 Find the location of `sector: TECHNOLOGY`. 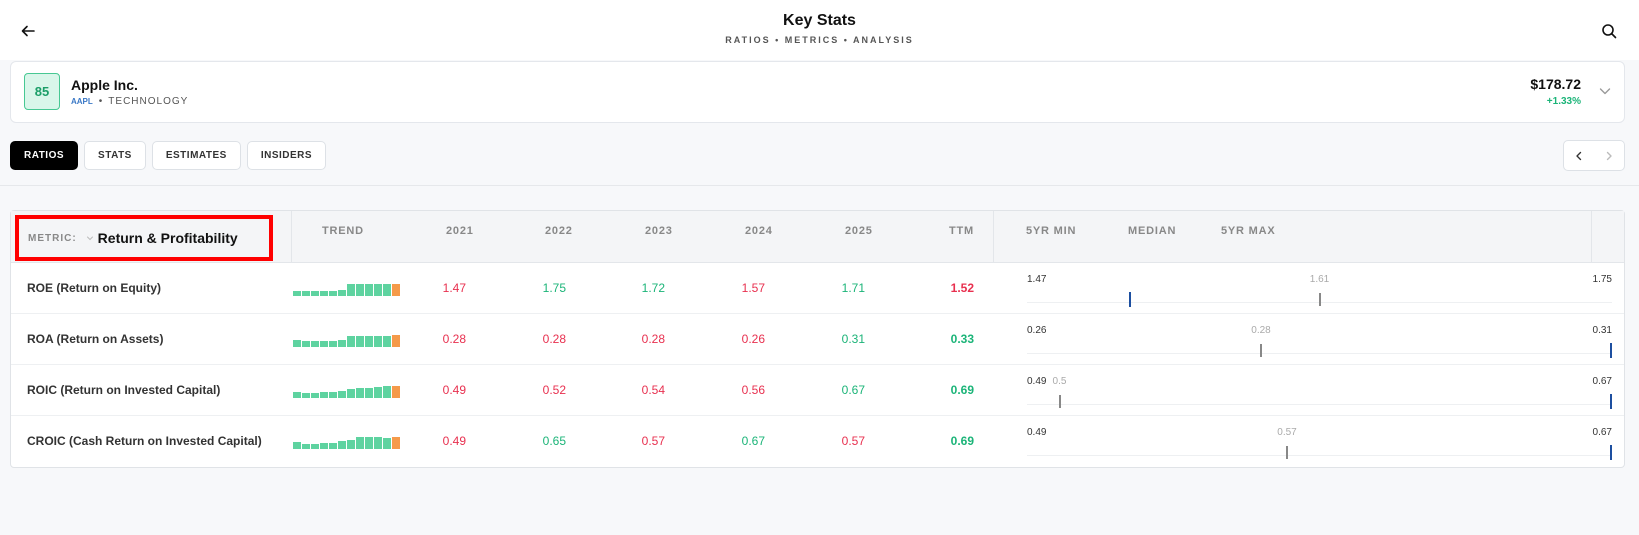

sector: TECHNOLOGY is located at coordinates (148, 101).